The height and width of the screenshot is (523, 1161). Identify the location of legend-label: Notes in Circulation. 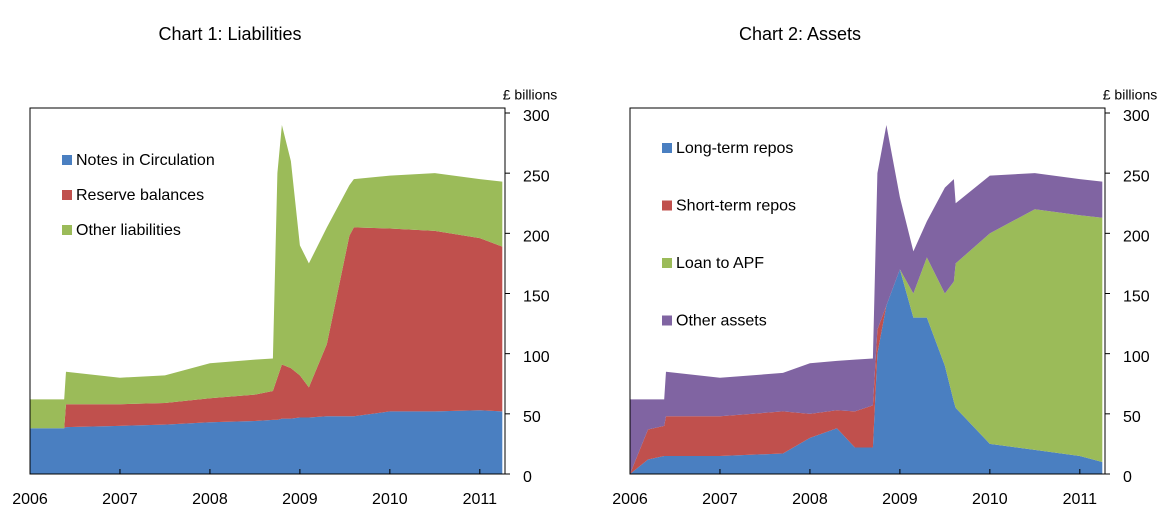
(145, 160).